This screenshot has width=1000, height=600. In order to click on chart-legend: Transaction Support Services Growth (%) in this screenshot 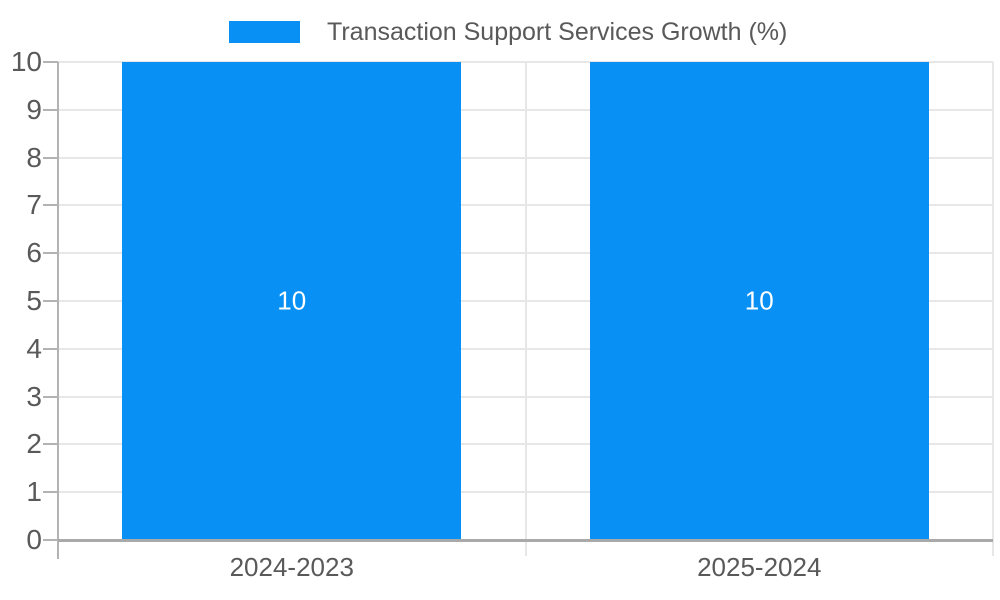, I will do `click(508, 32)`.